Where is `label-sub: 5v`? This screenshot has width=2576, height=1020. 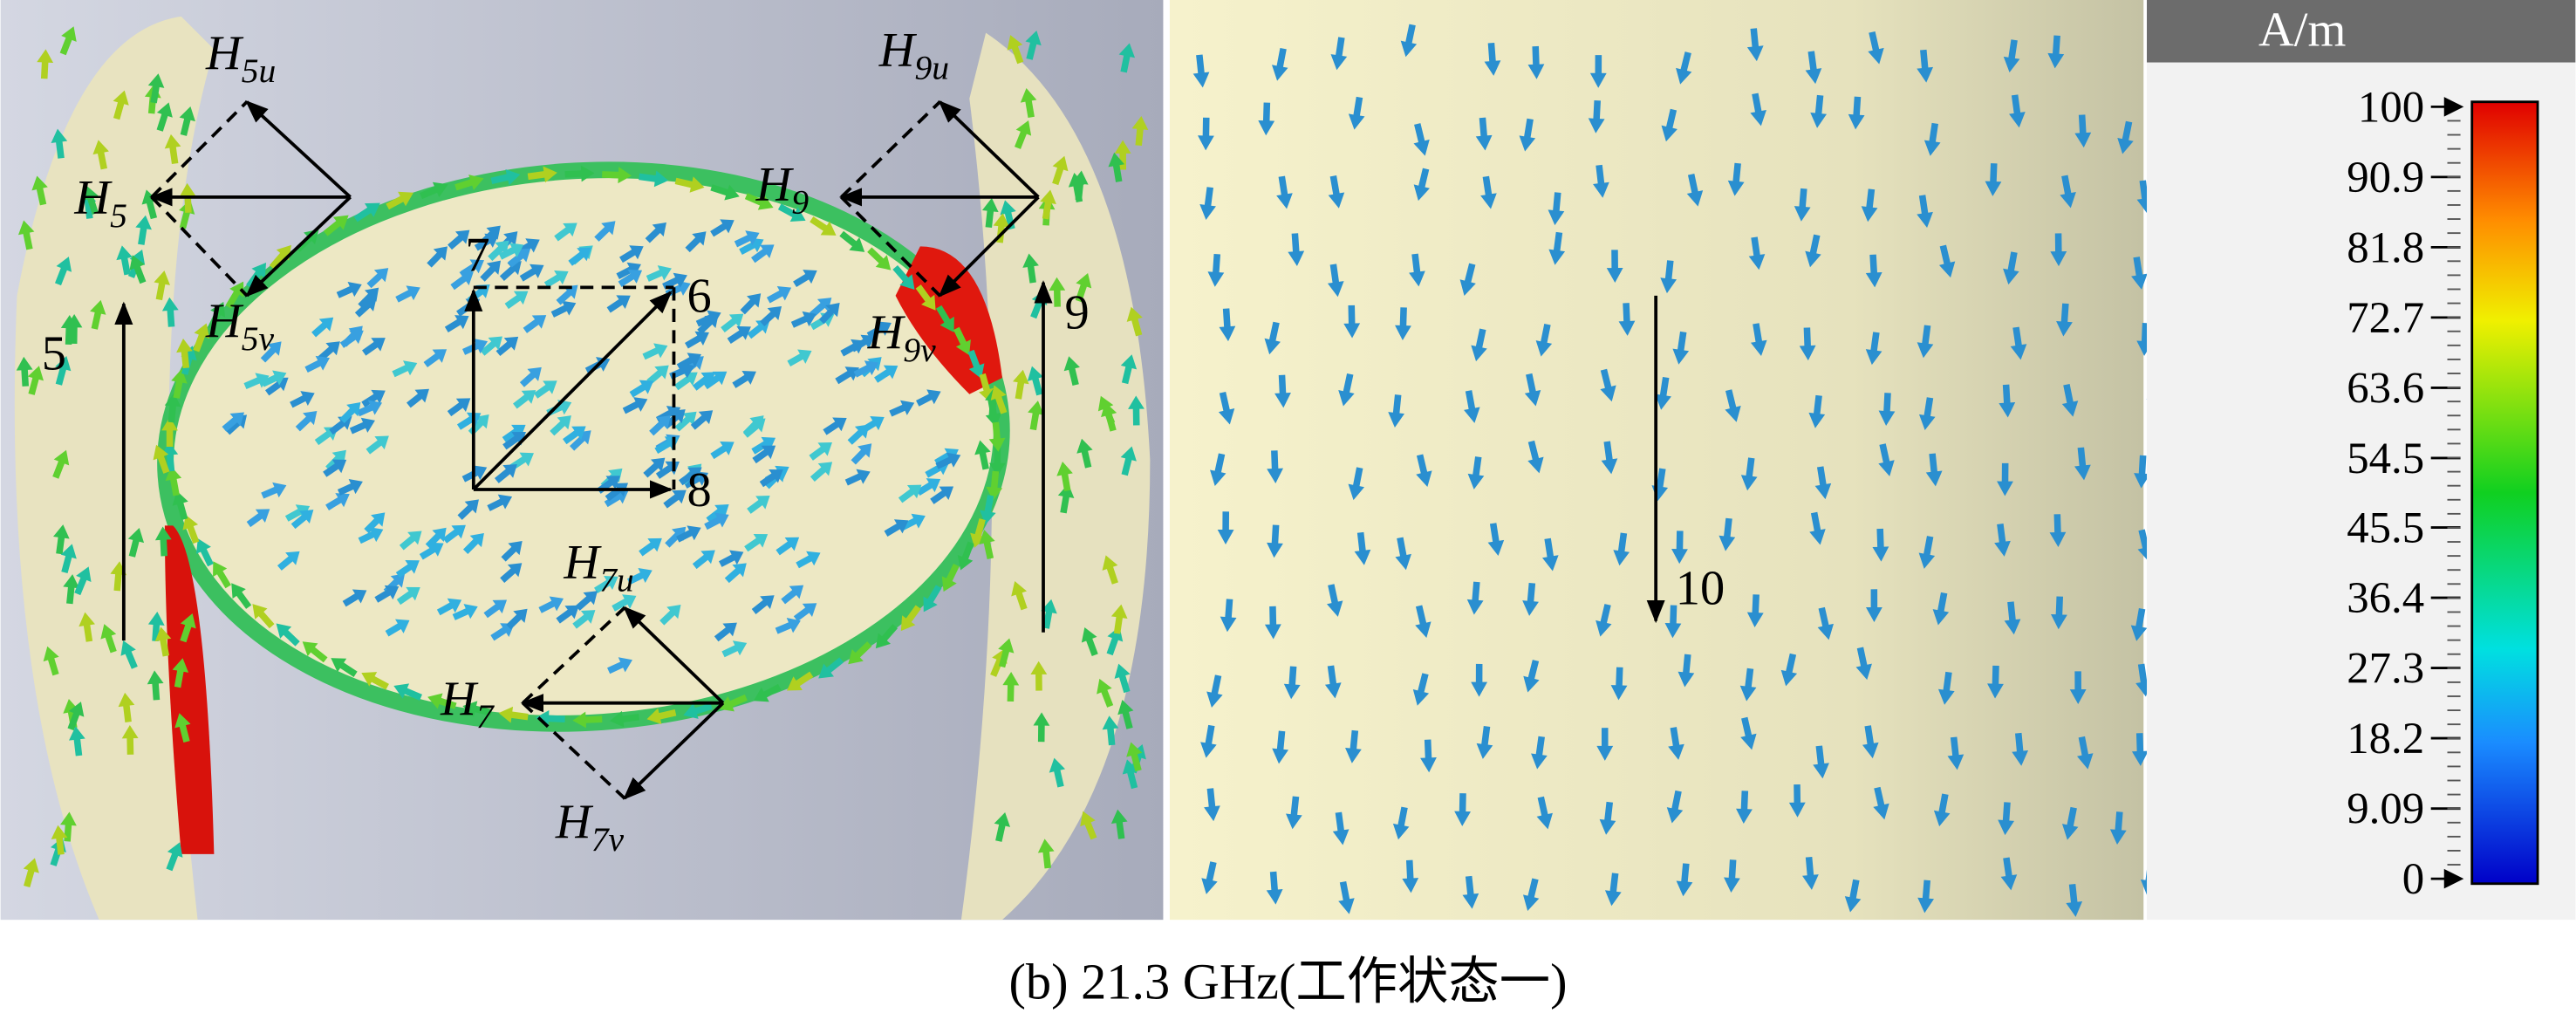
label-sub: 5v is located at coordinates (258, 338).